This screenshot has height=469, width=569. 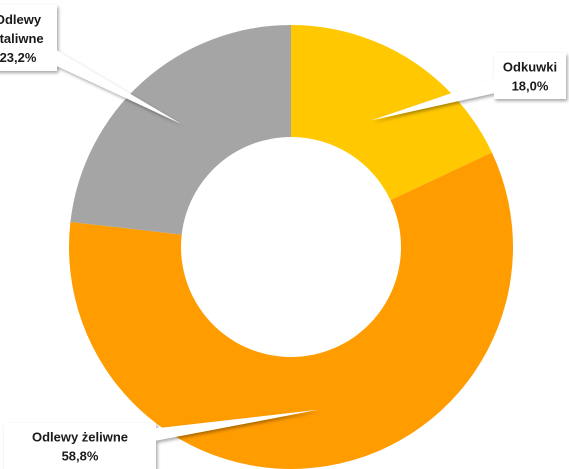 I want to click on slice-odkuwki, so click(x=391, y=113).